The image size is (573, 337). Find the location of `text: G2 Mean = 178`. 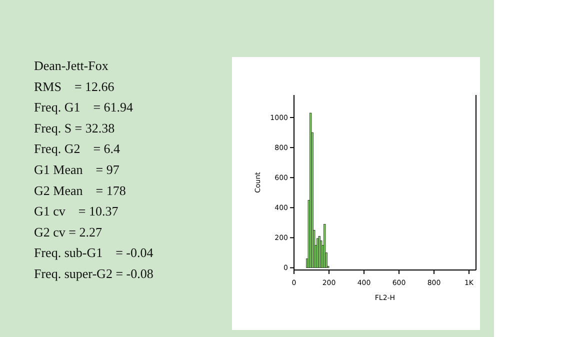

text: G2 Mean = 178 is located at coordinates (80, 190).